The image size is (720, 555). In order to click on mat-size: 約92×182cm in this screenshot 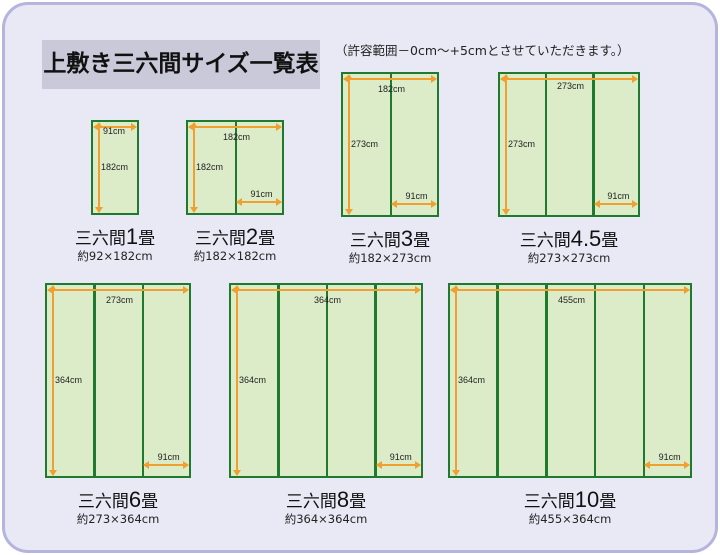, I will do `click(115, 256)`.